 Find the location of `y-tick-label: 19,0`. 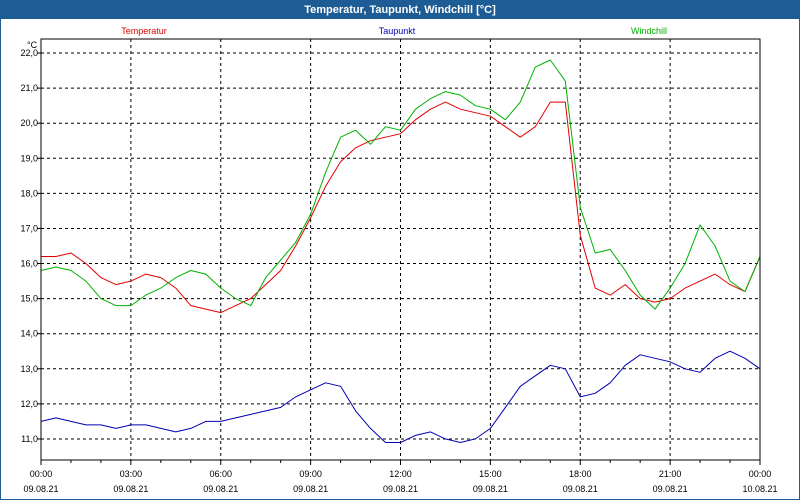

y-tick-label: 19,0 is located at coordinates (29, 158).